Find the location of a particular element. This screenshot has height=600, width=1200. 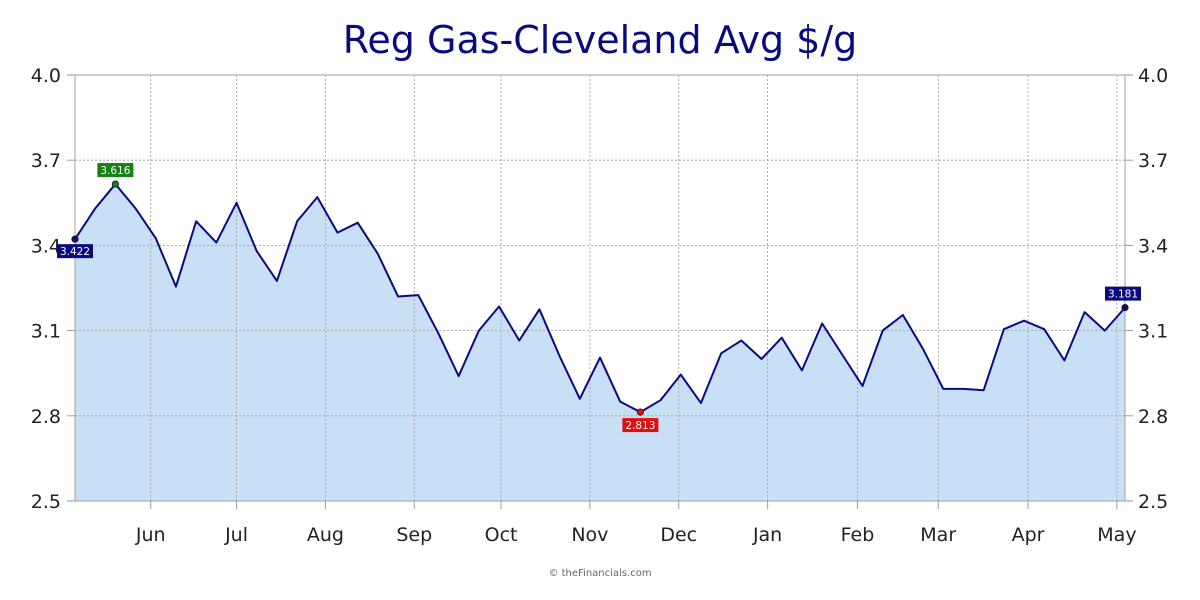

x-tick-label: Sep is located at coordinates (414, 535).